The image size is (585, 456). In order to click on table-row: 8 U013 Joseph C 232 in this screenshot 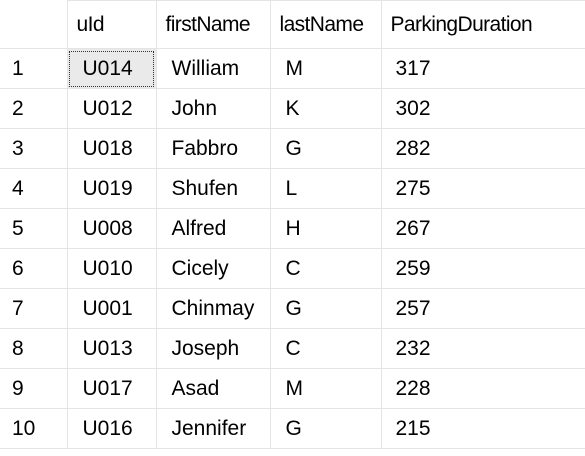, I will do `click(292, 348)`.